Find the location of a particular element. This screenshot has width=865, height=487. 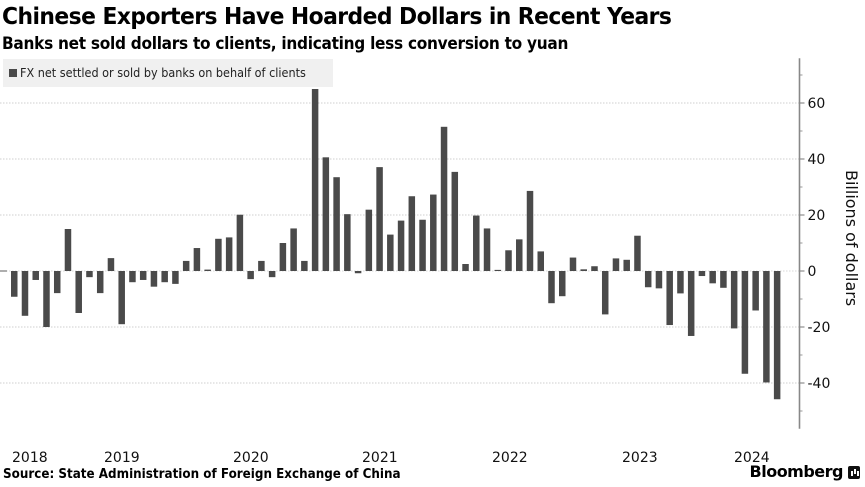

x-tick-label: 2022 is located at coordinates (510, 458).